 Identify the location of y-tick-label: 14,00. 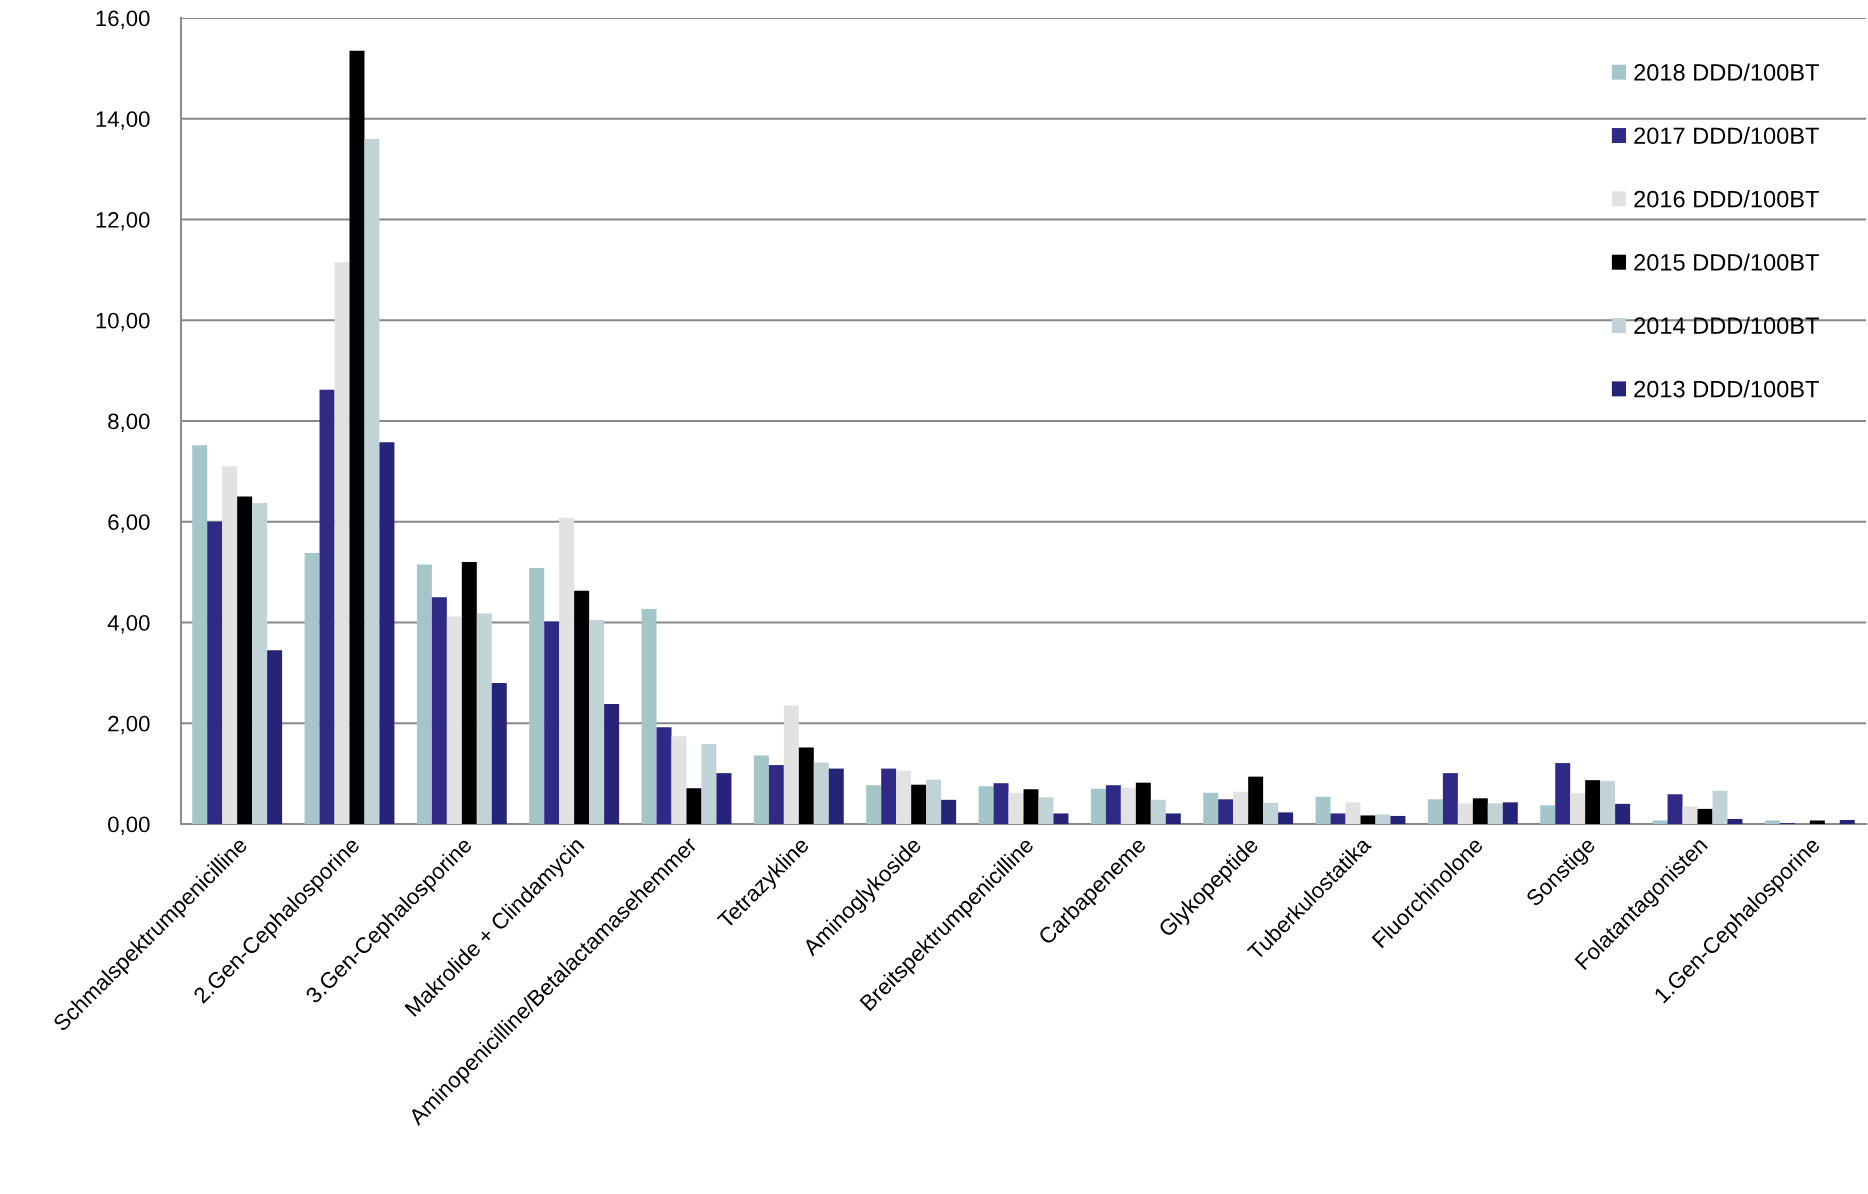
(123, 120).